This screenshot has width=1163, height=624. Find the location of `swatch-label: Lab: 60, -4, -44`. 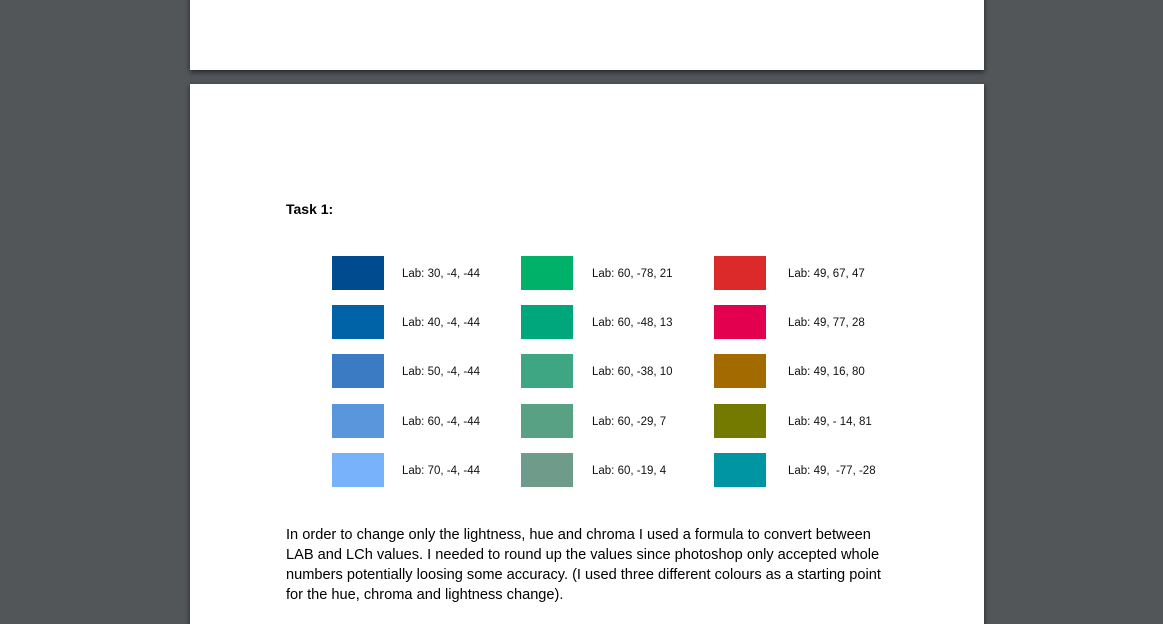

swatch-label: Lab: 60, -4, -44 is located at coordinates (441, 422).